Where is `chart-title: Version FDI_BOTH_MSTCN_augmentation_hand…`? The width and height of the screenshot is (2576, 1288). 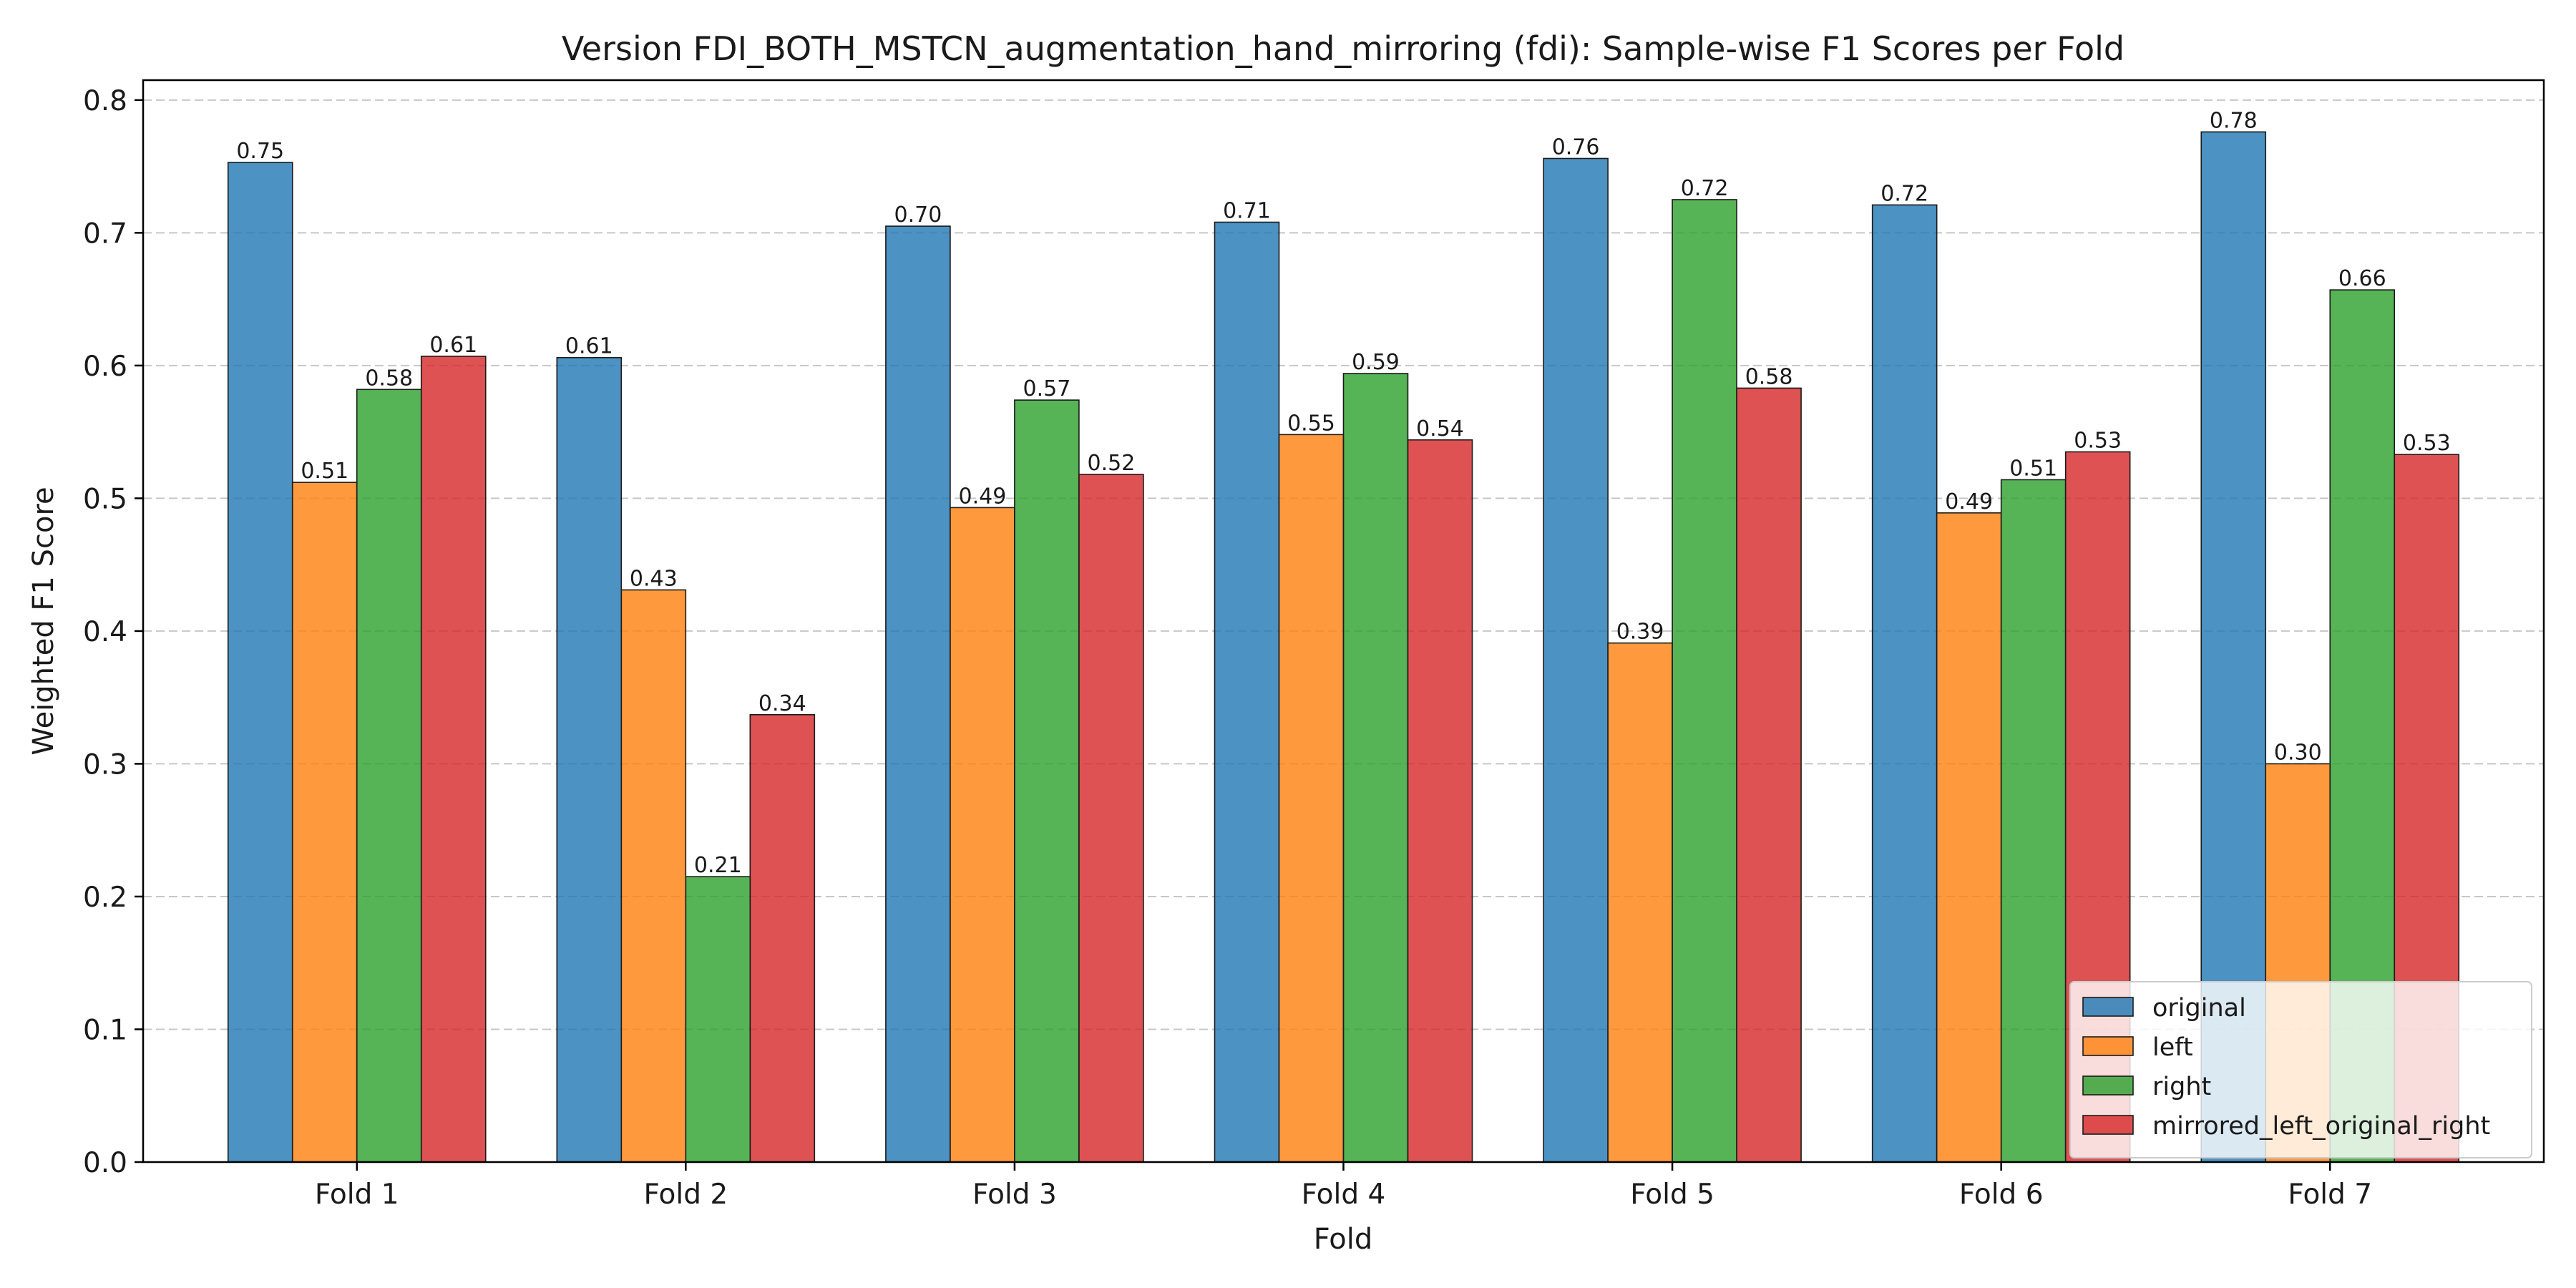
chart-title: Version FDI_BOTH_MSTCN_augmentation_hand… is located at coordinates (1343, 48).